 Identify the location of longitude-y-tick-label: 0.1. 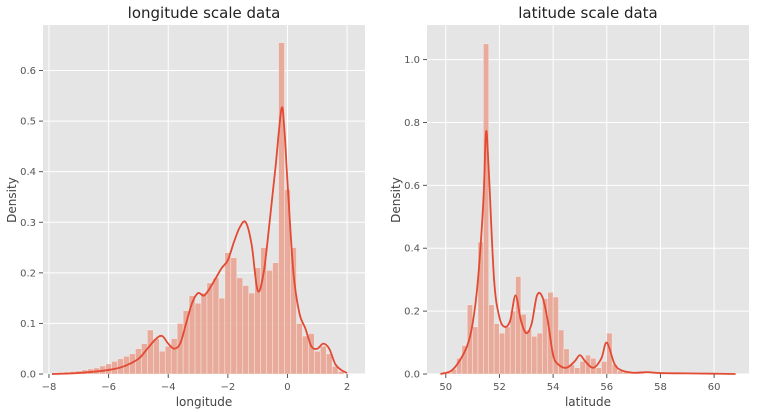
(28, 324).